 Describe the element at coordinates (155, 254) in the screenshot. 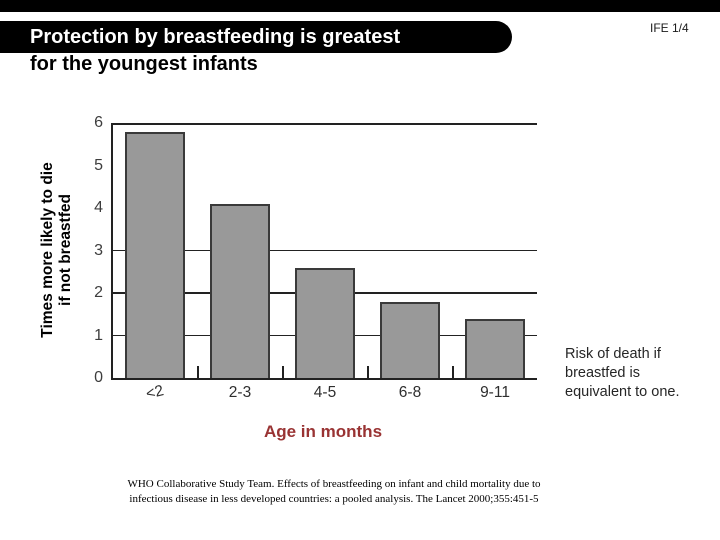

I see `bar-<2` at that location.